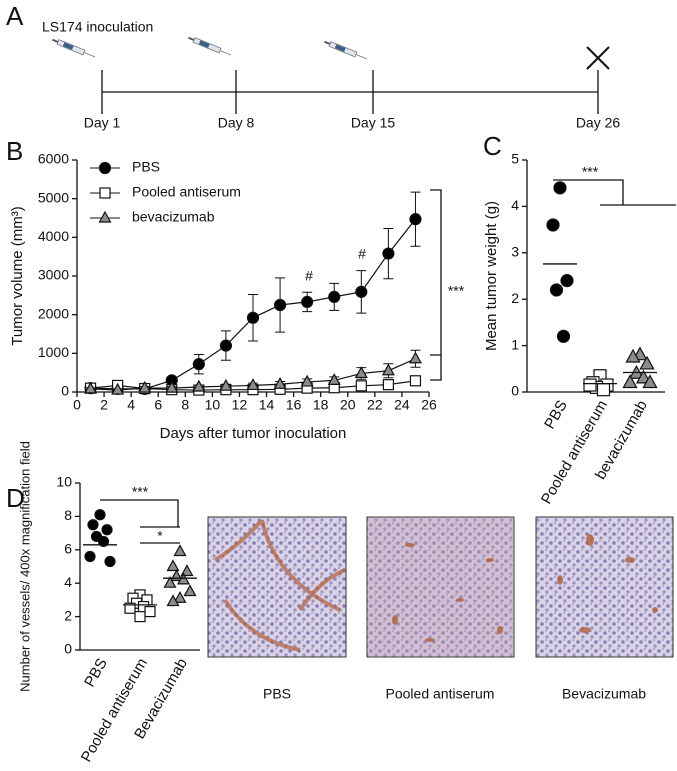 This screenshot has width=677, height=771. Describe the element at coordinates (139, 567) in the screenshot. I see `axes` at that location.